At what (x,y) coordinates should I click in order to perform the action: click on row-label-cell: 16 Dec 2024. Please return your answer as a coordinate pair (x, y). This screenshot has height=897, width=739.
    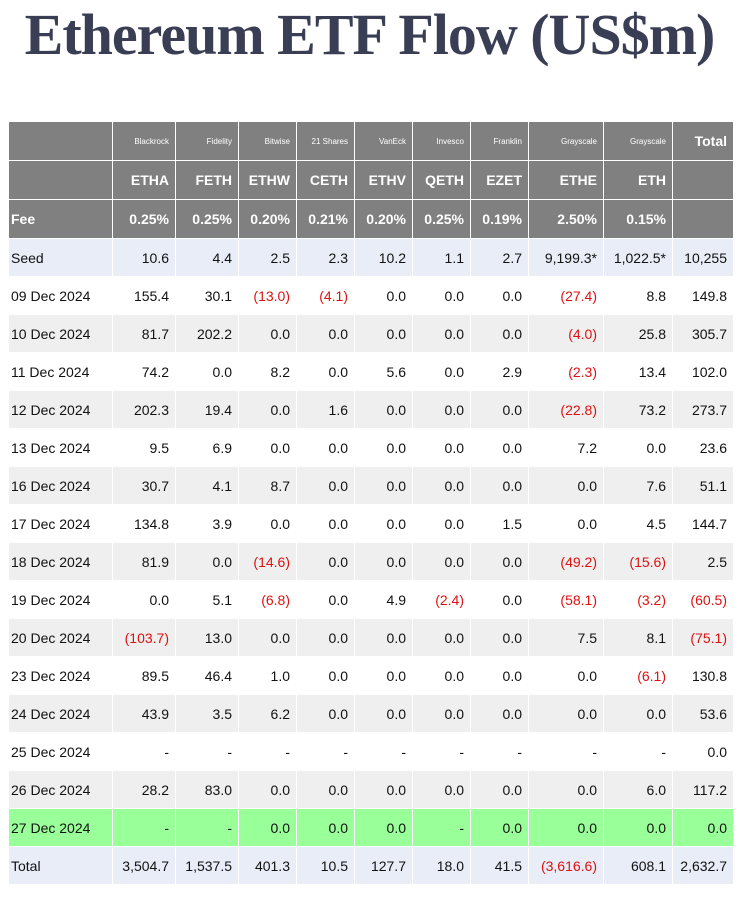
    Looking at the image, I should click on (60, 485).